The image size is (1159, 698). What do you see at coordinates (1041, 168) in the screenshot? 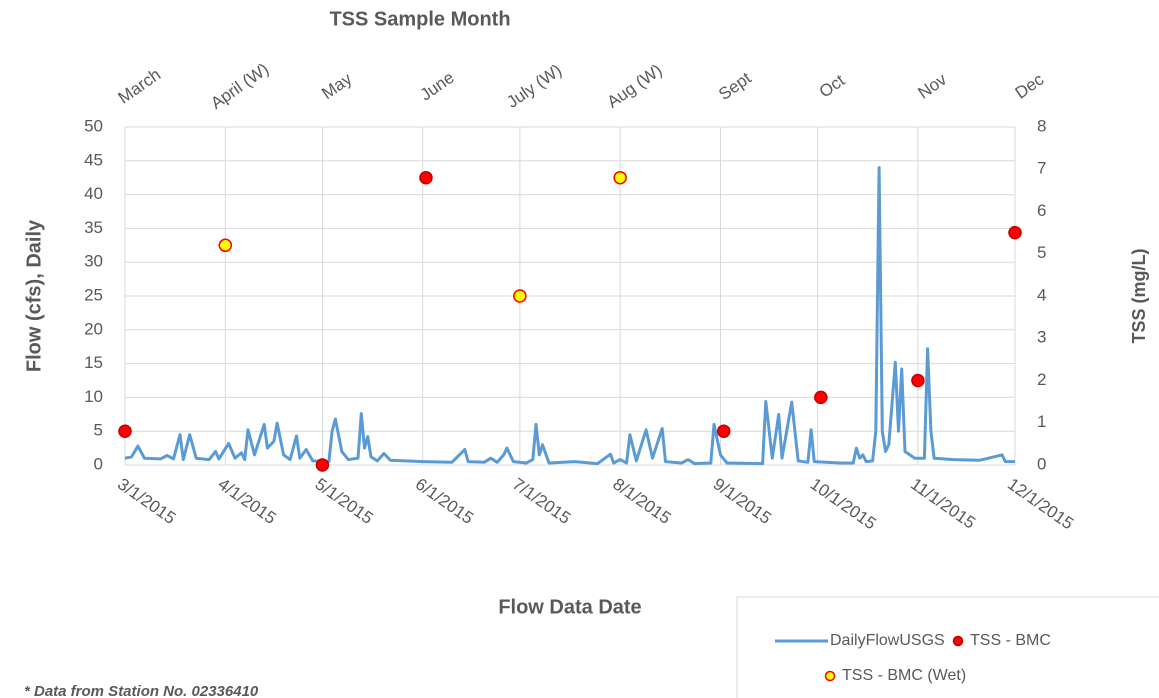
I see `y2-tick-label: 7` at bounding box center [1041, 168].